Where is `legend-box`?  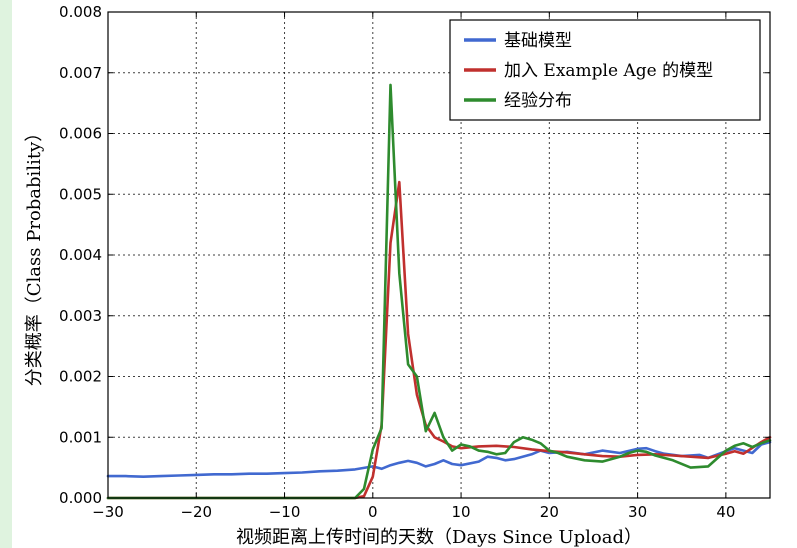
legend-box is located at coordinates (605, 70).